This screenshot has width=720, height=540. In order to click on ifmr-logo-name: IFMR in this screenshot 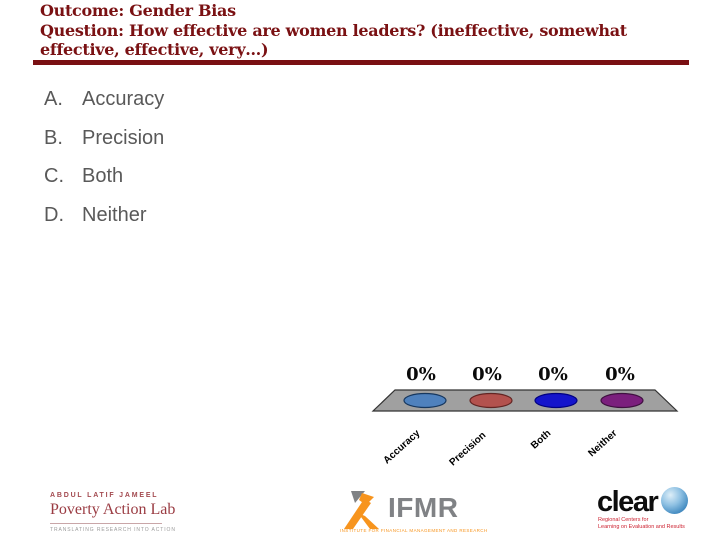, I will do `click(423, 507)`.